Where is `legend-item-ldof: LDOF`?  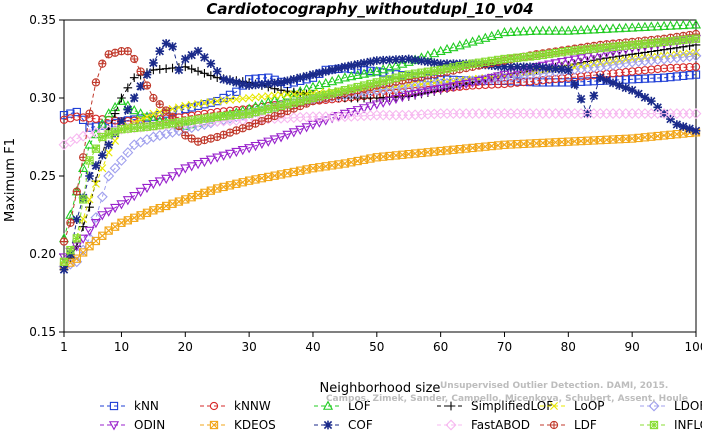 legend-item-ldof: LDOF is located at coordinates (671, 406).